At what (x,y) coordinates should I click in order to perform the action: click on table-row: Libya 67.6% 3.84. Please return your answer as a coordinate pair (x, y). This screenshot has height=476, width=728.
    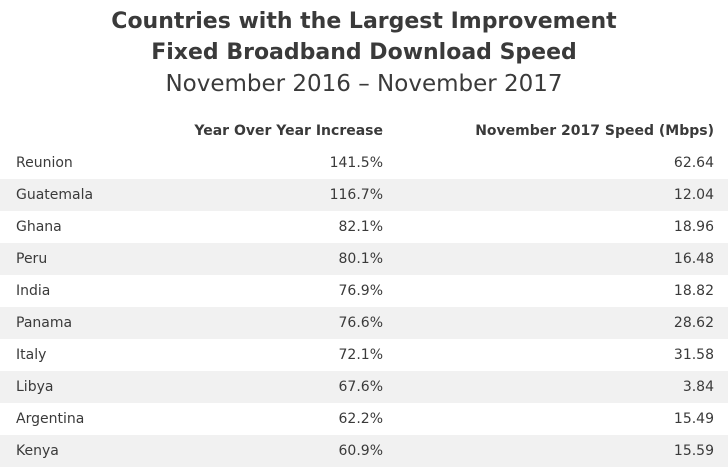
    Looking at the image, I should click on (364, 387).